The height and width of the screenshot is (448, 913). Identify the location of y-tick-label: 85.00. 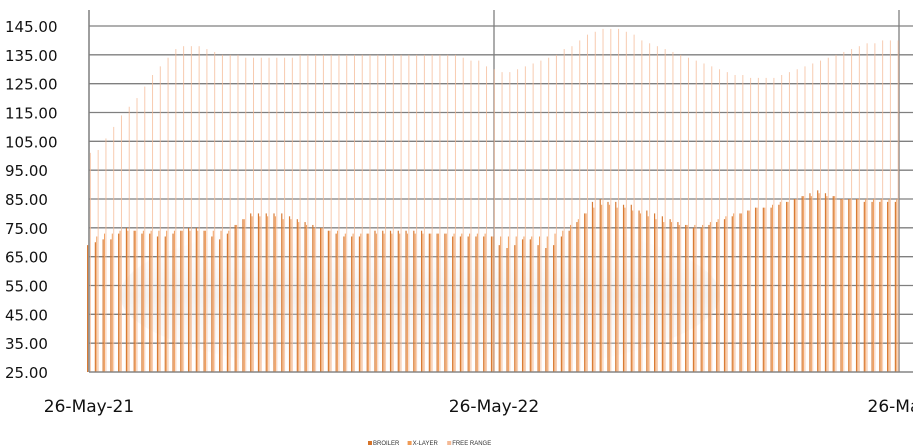
(26, 200).